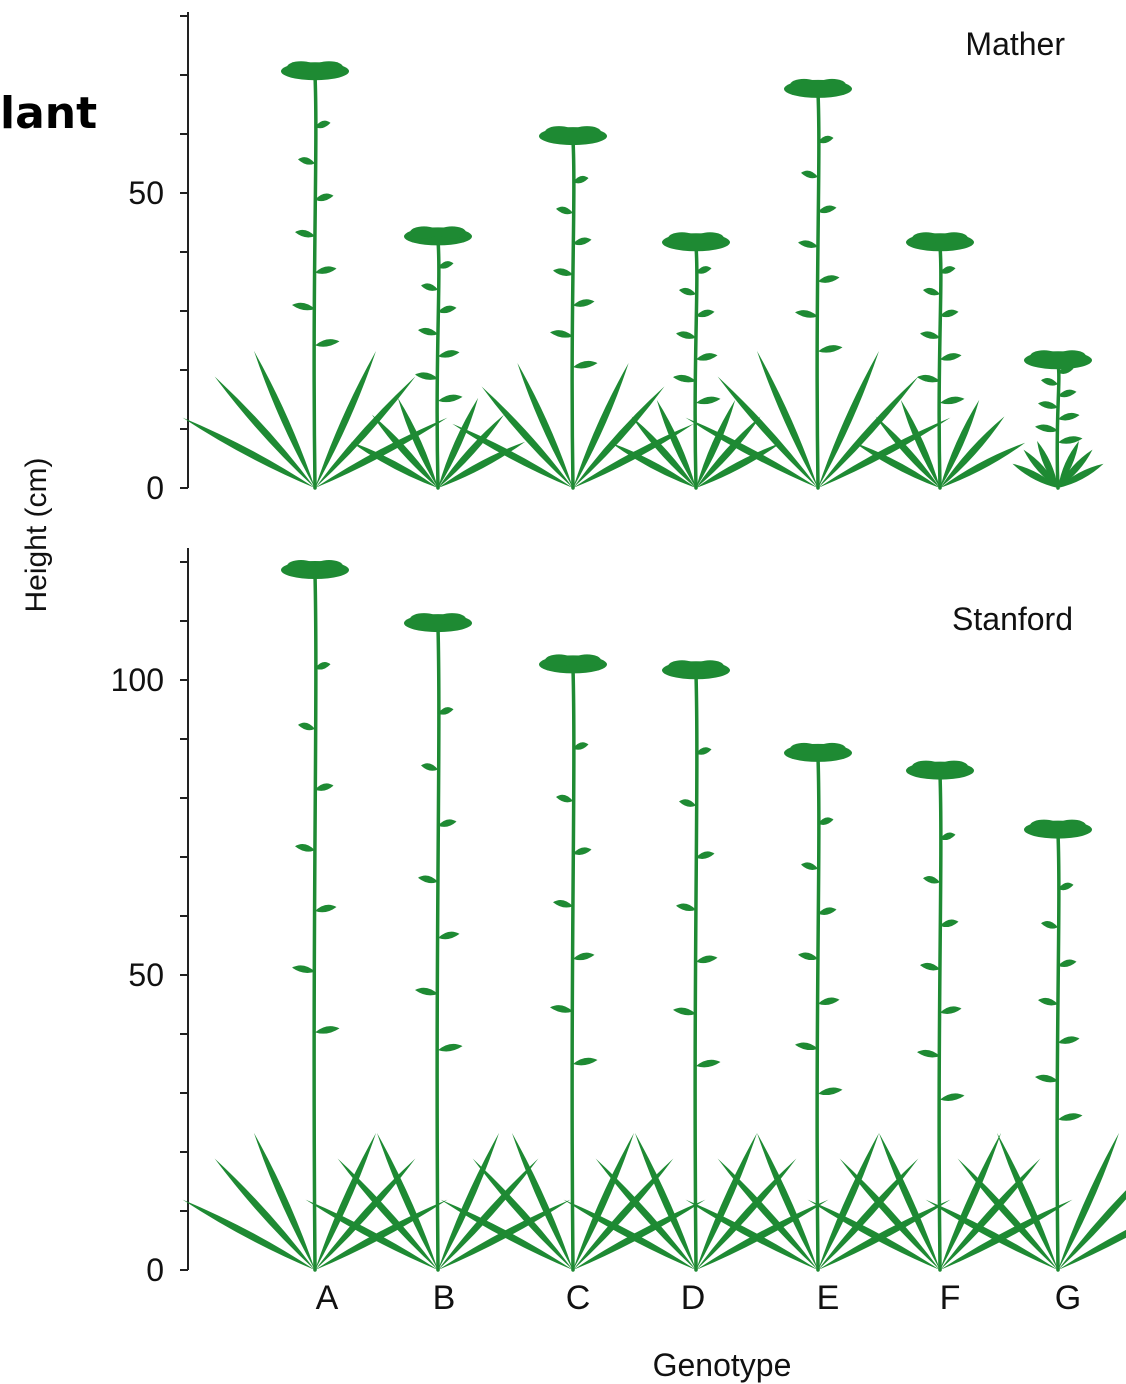 The height and width of the screenshot is (1384, 1126). I want to click on plant-a, so click(315, 916).